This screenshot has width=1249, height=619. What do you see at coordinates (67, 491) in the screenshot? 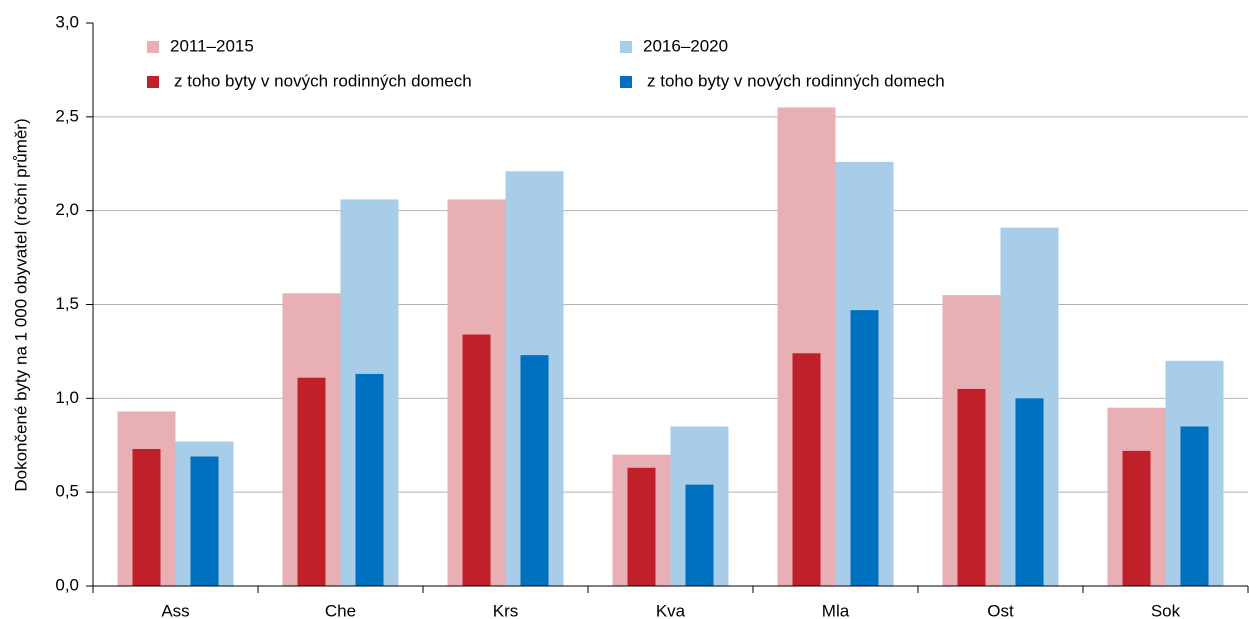
I see `y-tick-label: 0,5` at bounding box center [67, 491].